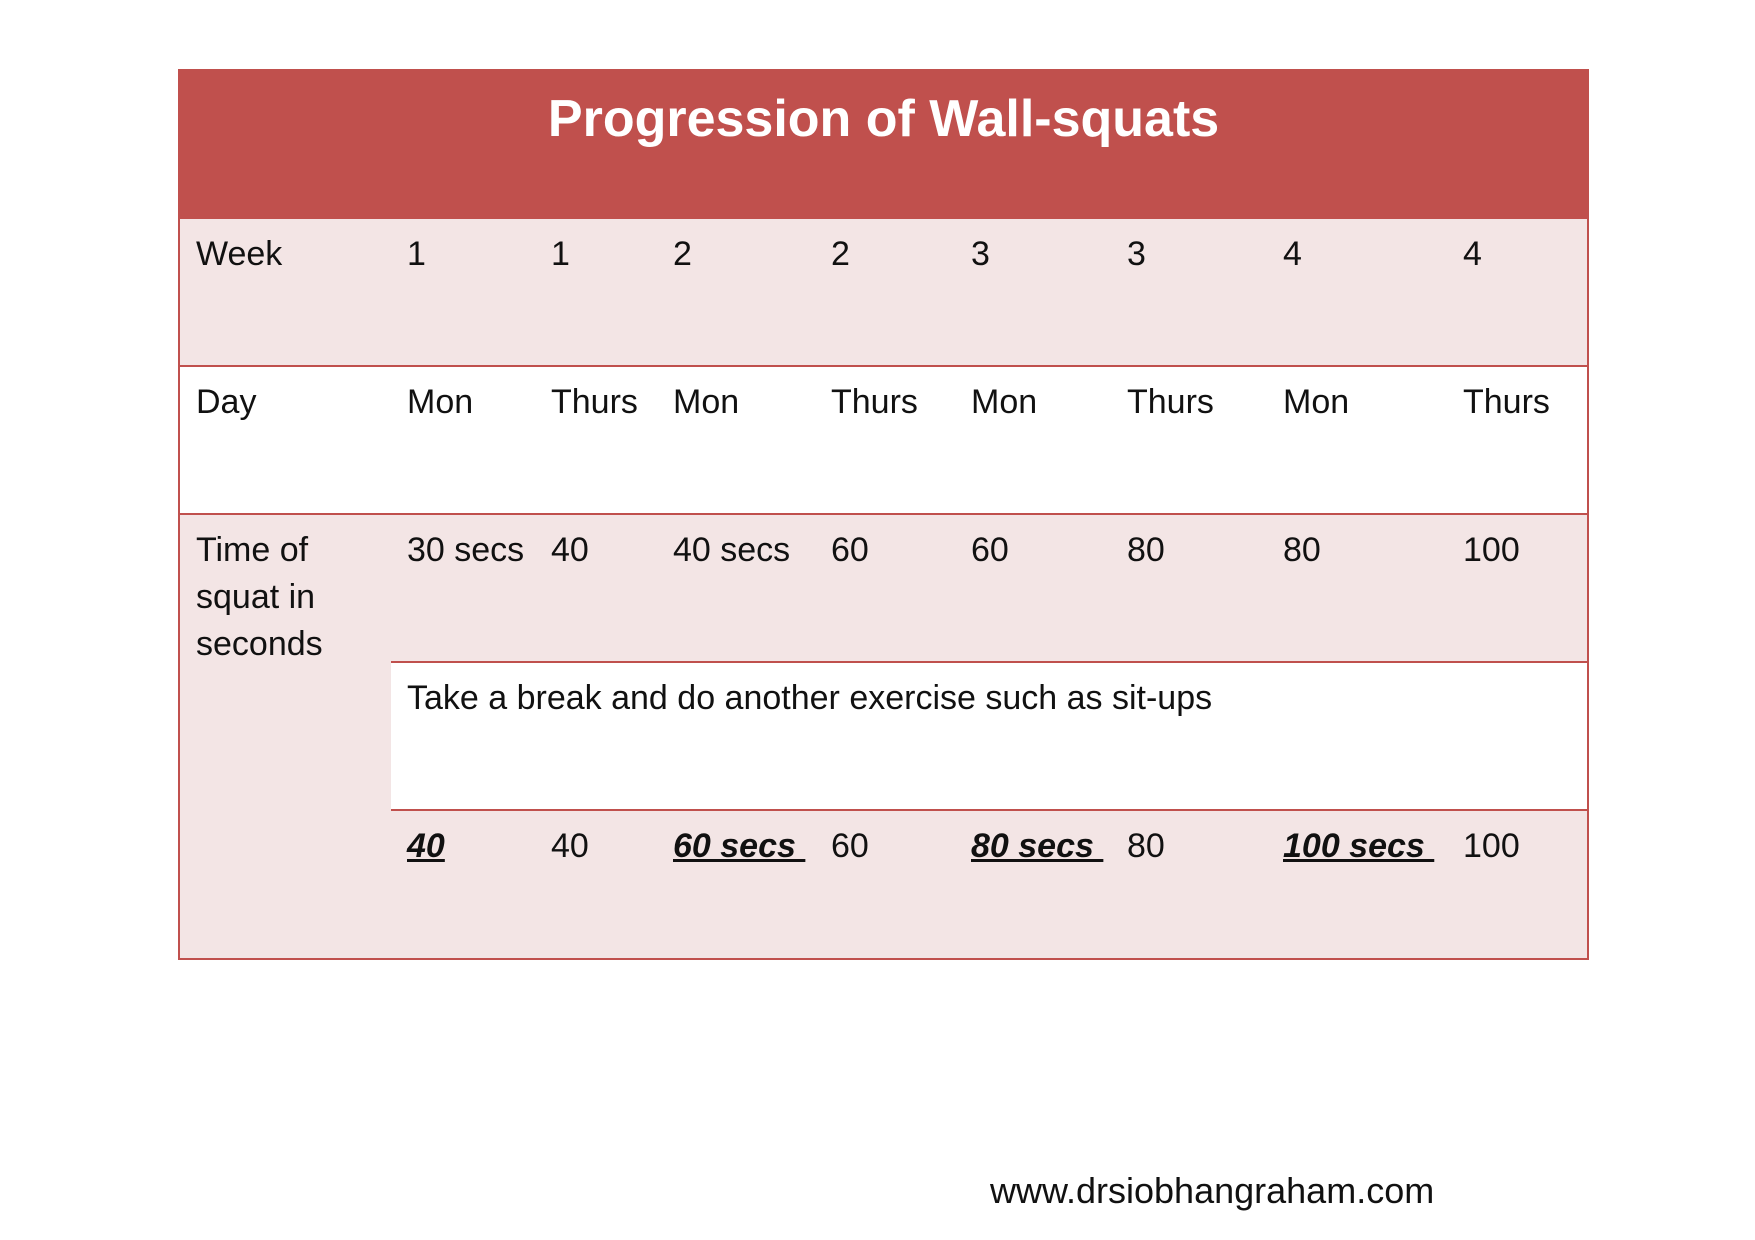 This screenshot has width=1755, height=1240. I want to click on time-cell-emphasized: 100 secs, so click(1357, 884).